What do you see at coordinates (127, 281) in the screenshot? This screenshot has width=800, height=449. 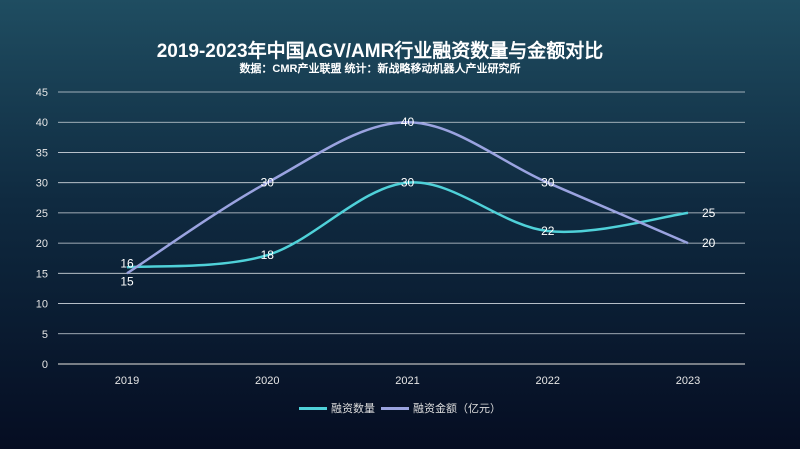 I see `data-label: 15` at bounding box center [127, 281].